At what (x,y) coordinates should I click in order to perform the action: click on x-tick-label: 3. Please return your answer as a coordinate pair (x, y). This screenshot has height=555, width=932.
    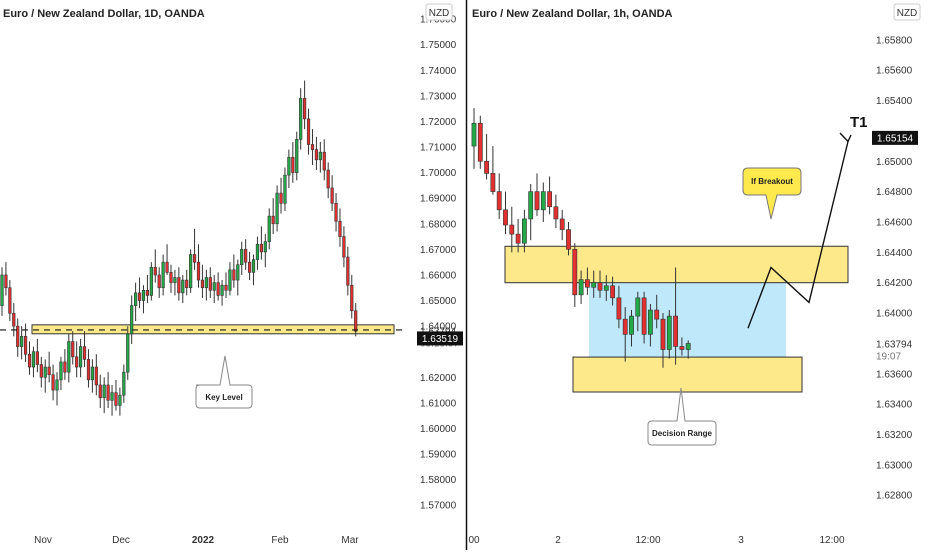
    Looking at the image, I should click on (741, 540).